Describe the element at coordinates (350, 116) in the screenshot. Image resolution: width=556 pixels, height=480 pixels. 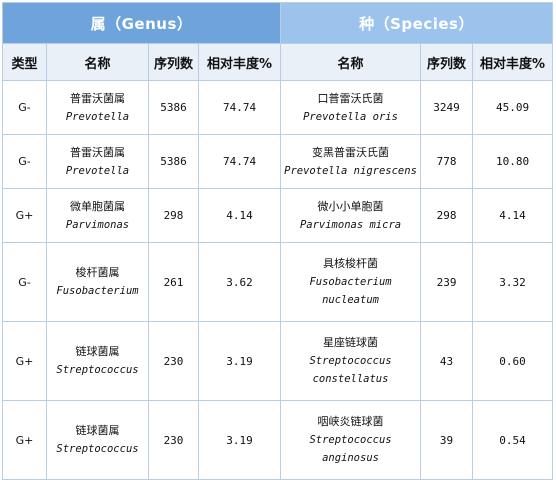
I see `species-latin-name: Prevotella oris` at that location.